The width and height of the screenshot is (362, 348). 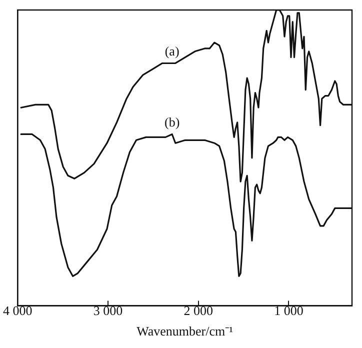 I want to click on series-label: (b), so click(x=172, y=122).